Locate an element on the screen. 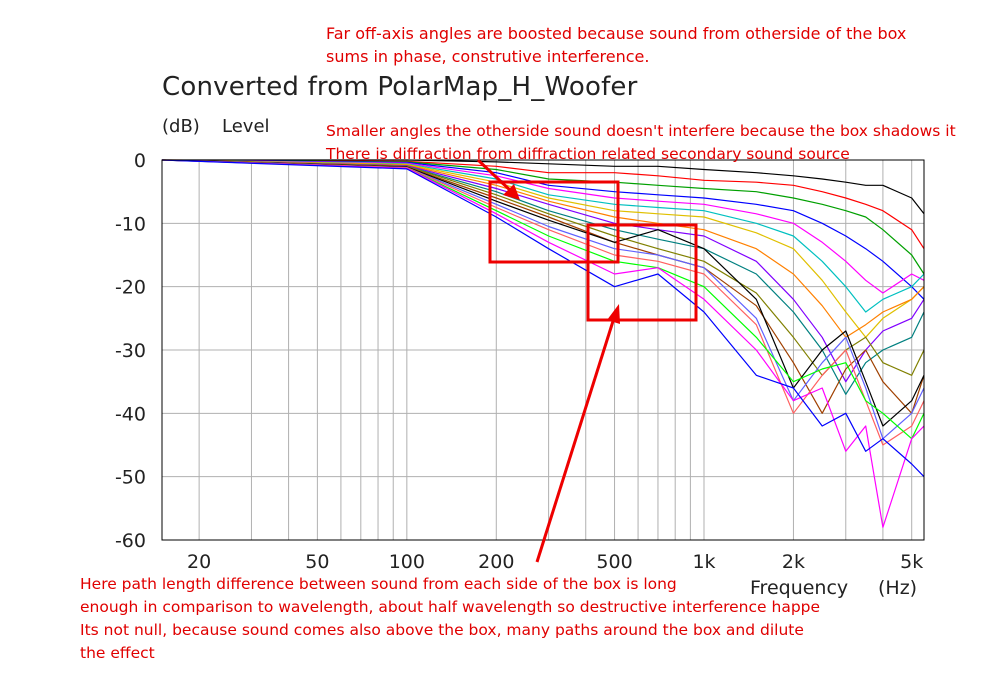  arrow-upper-head is located at coordinates (511, 192).